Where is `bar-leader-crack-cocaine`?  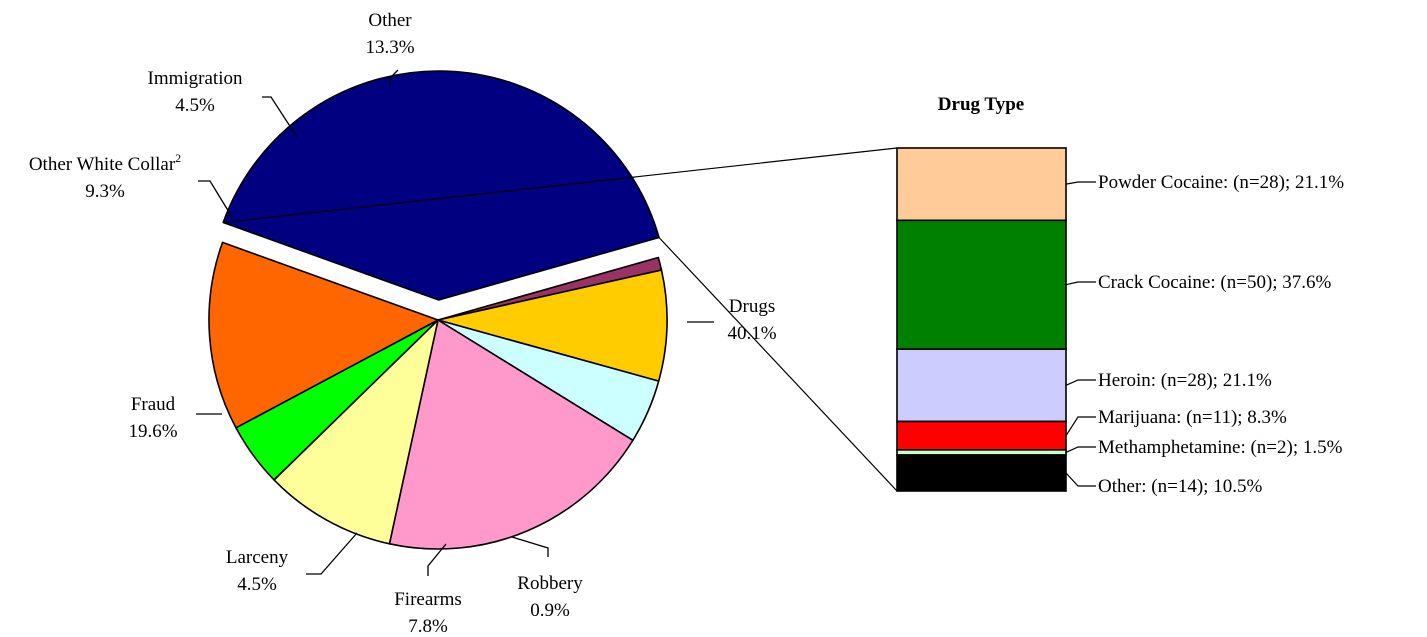
bar-leader-crack-cocaine is located at coordinates (1080, 283).